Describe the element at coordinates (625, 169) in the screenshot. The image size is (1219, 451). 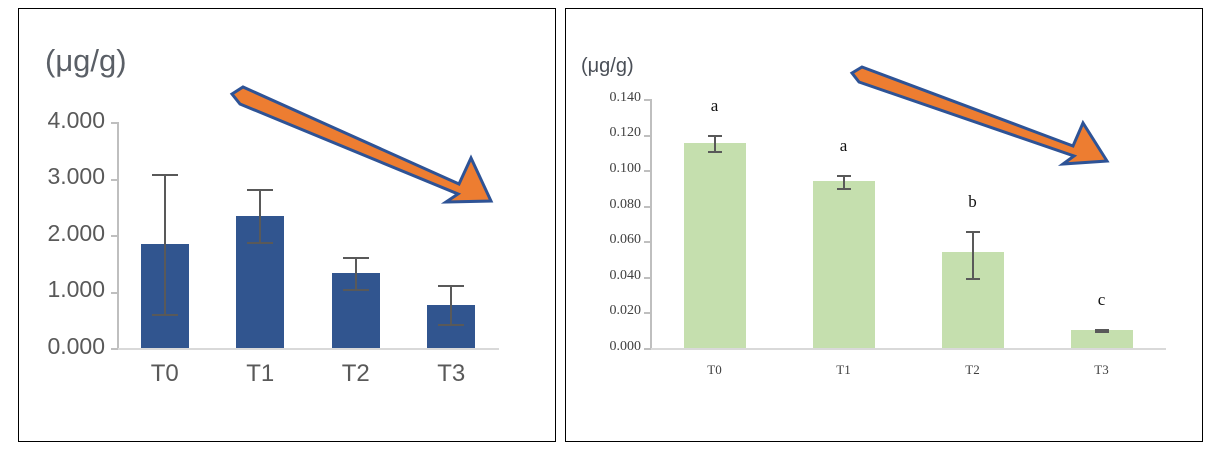
I see `y-axis-tick-label: 0.100` at that location.